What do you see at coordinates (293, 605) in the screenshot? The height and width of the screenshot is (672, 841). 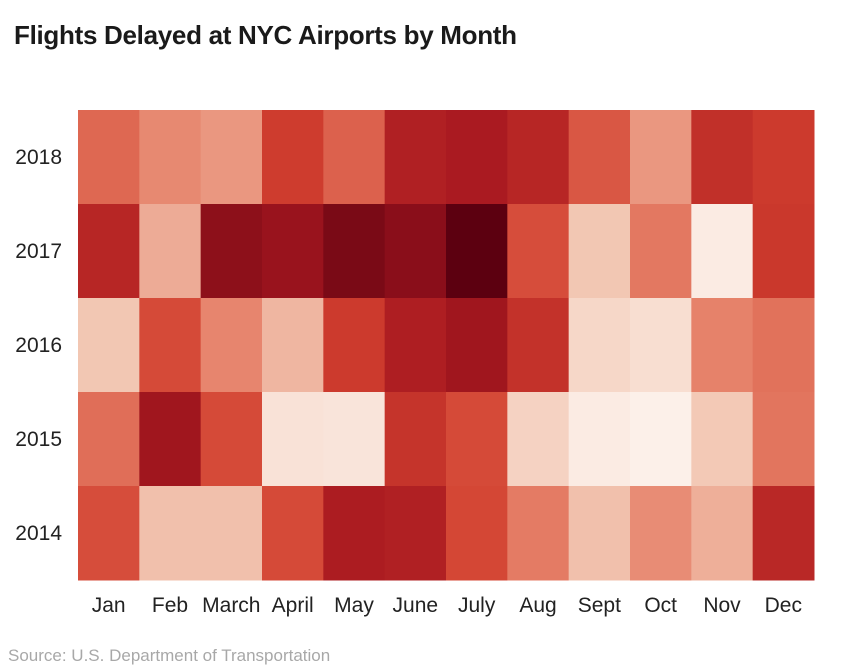 I see `x-tick-label-april: April` at bounding box center [293, 605].